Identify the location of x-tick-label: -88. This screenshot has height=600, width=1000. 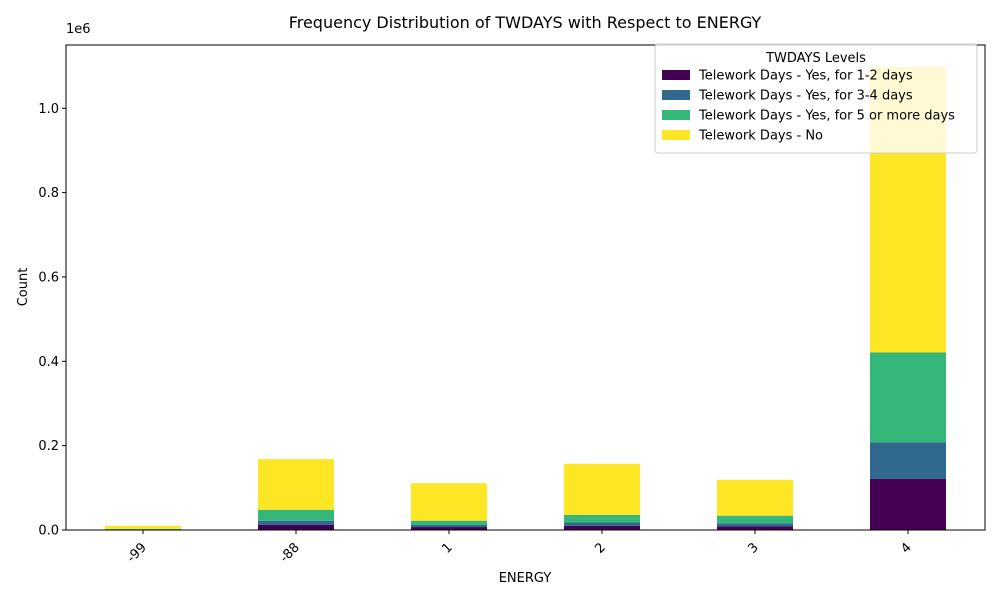
(290, 553).